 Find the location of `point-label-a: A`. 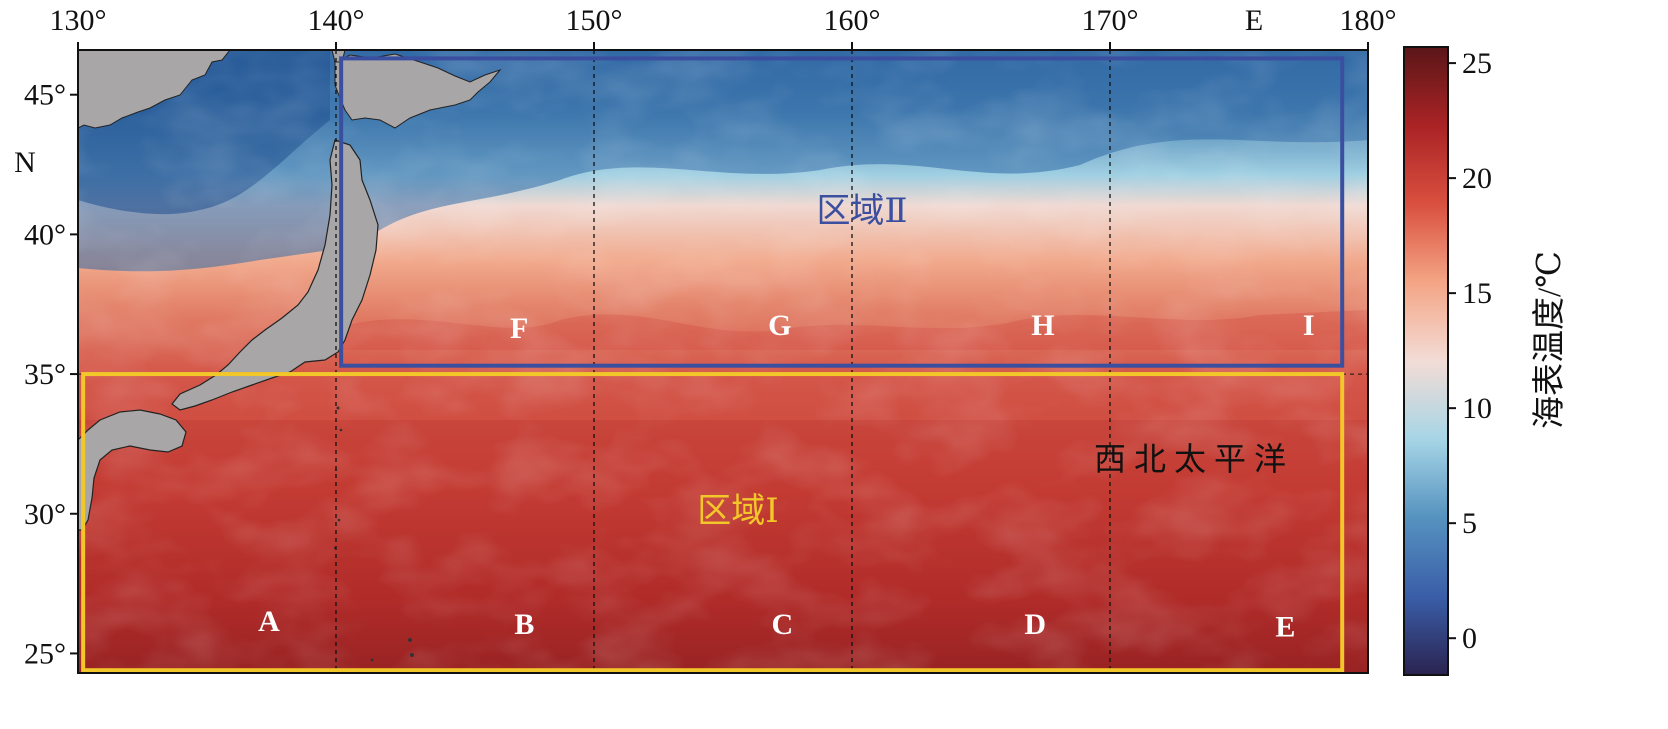

point-label-a: A is located at coordinates (269, 621).